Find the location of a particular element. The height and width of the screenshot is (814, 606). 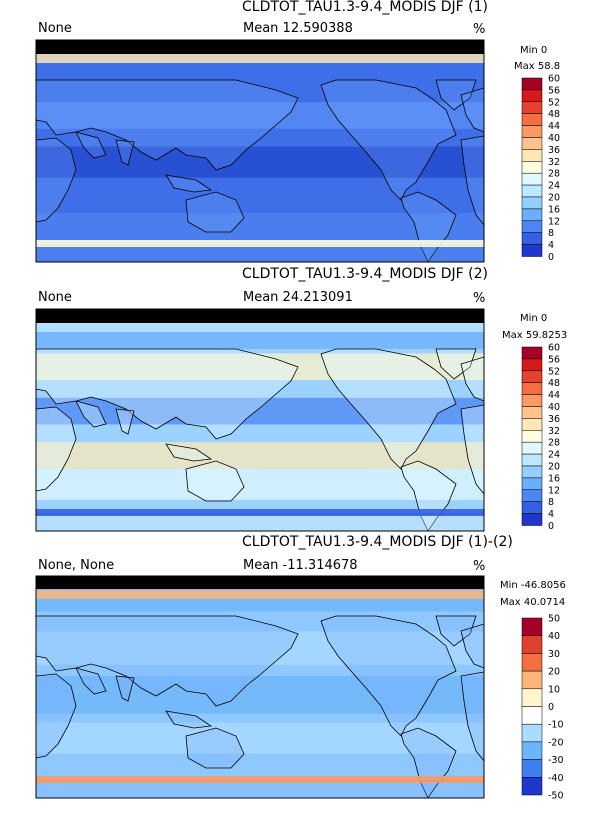

panel3-colorbar-tick: 10 is located at coordinates (554, 689).